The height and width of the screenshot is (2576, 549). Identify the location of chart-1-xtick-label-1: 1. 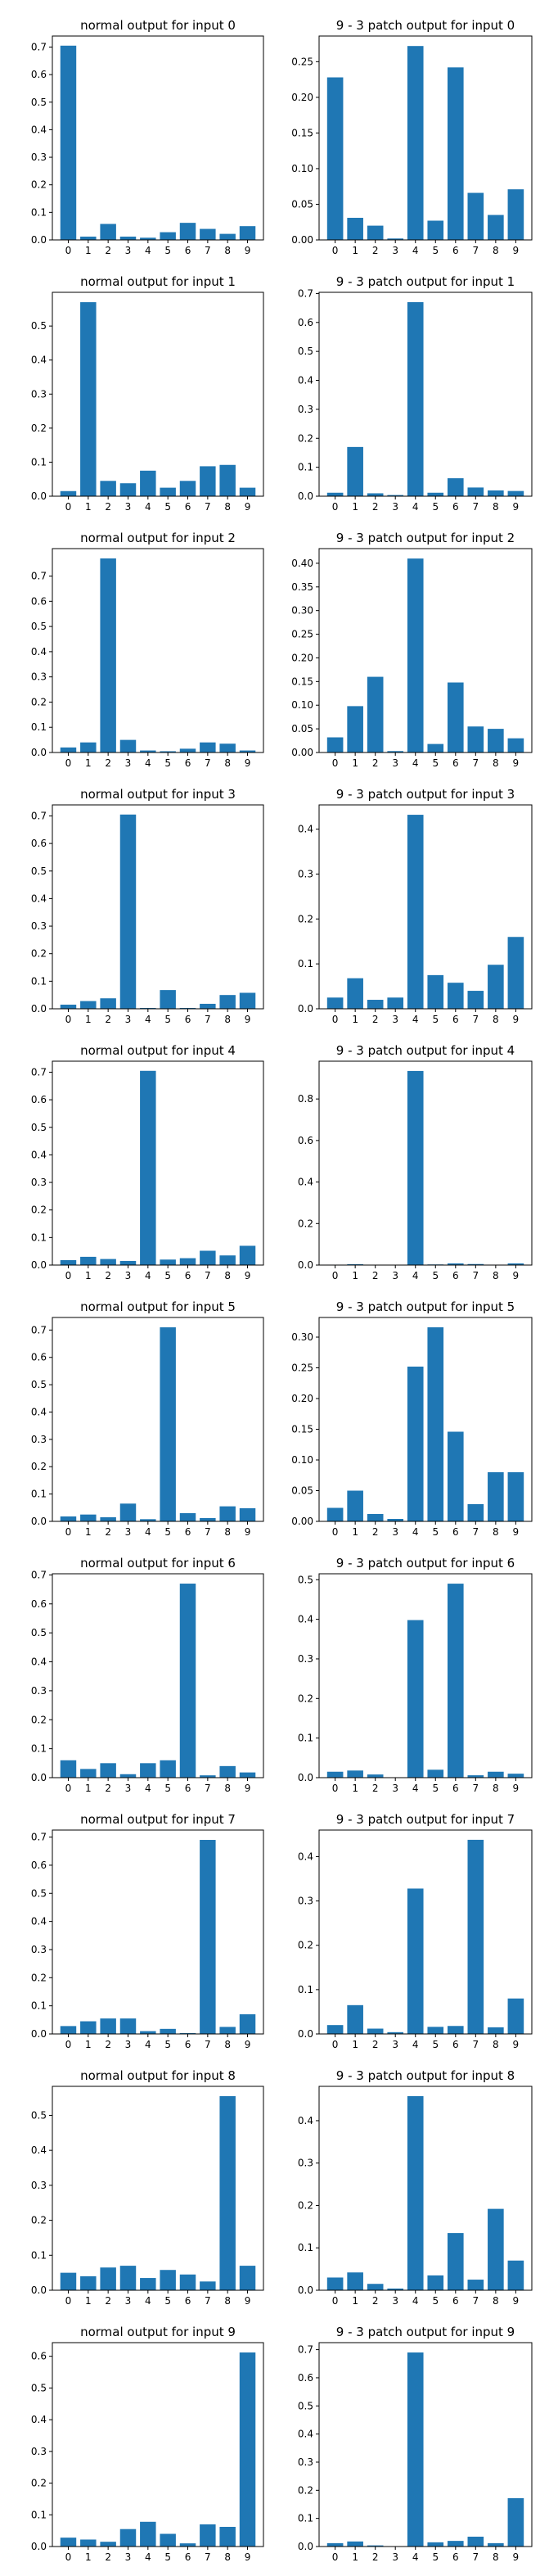
(355, 251).